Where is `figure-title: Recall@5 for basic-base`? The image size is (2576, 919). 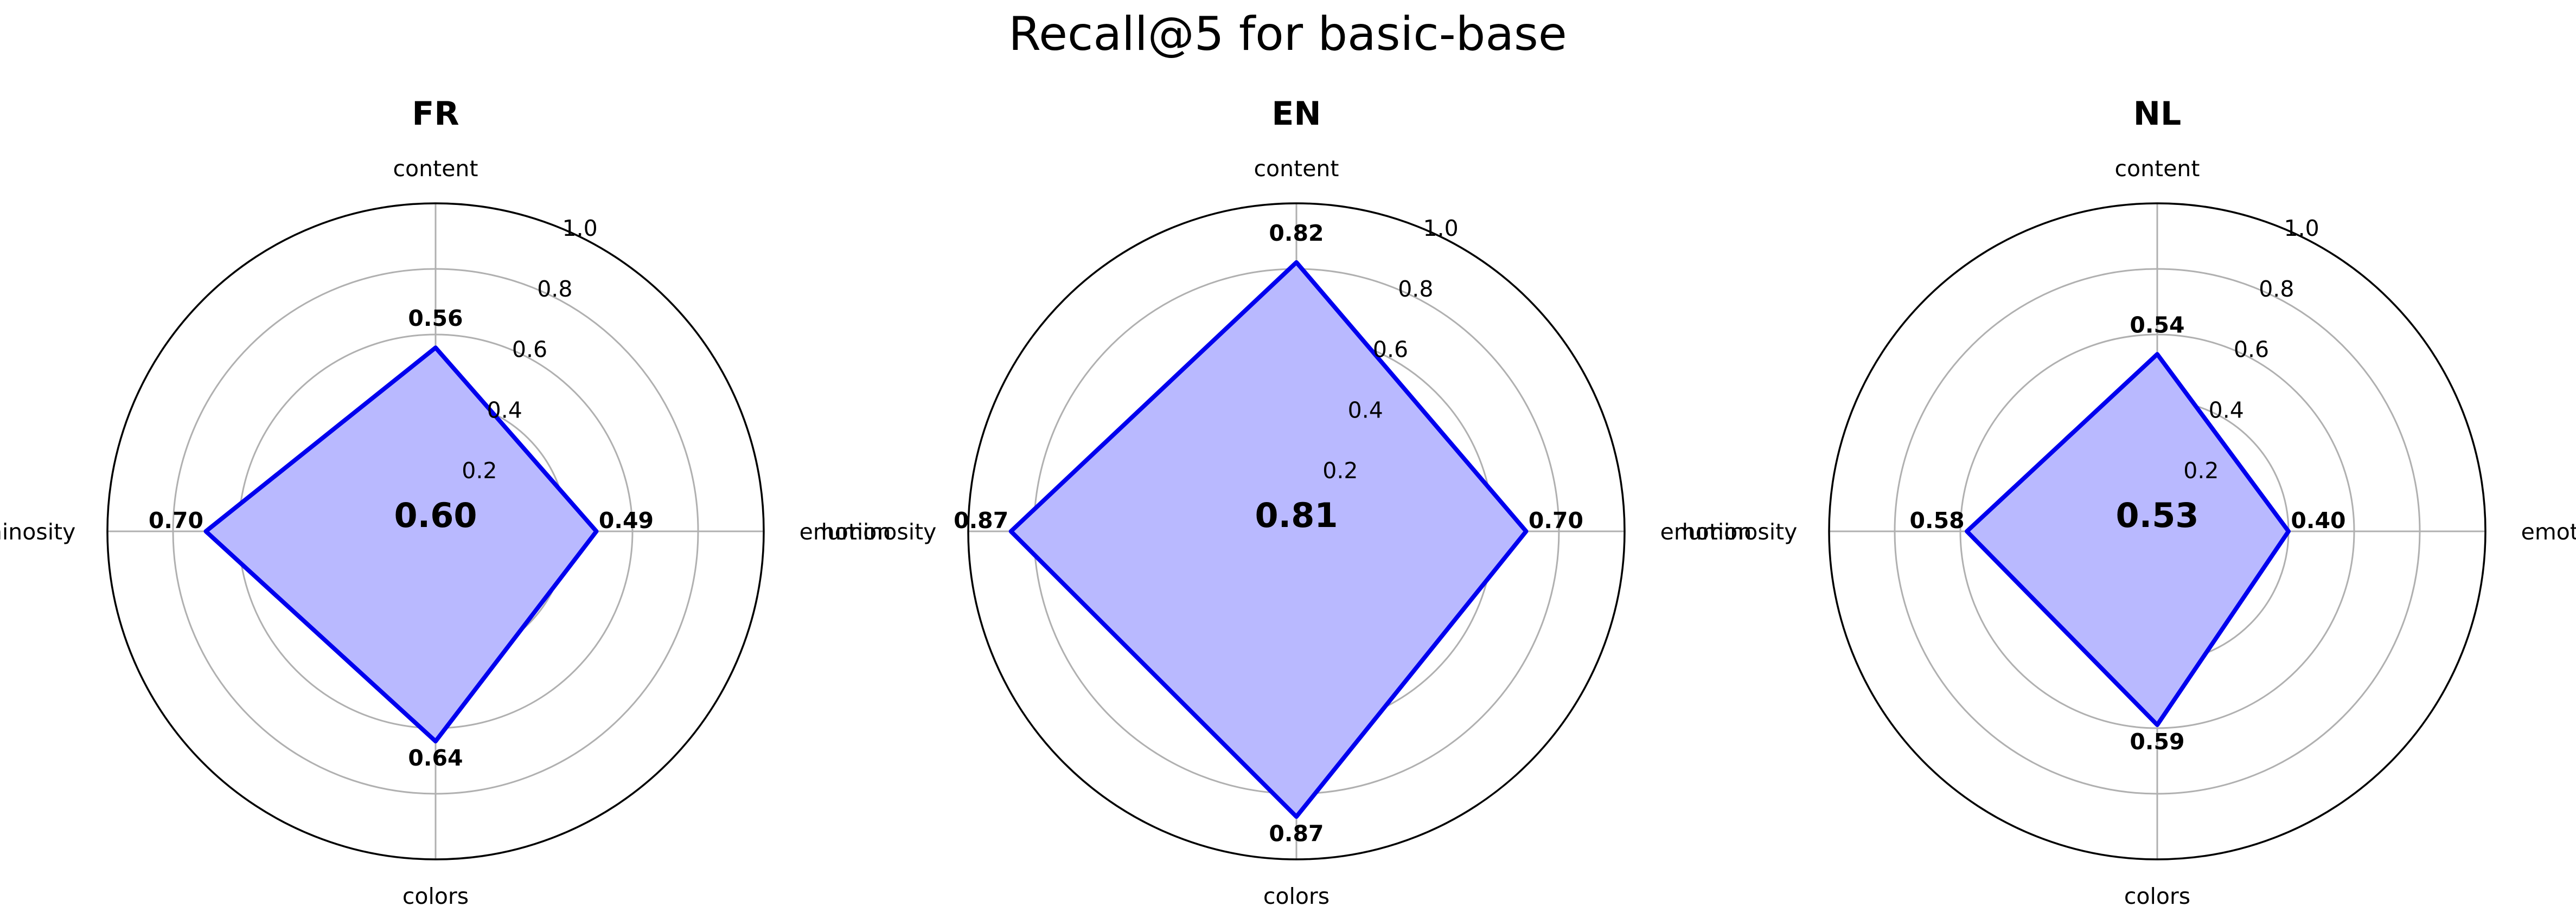 figure-title: Recall@5 for basic-base is located at coordinates (1287, 34).